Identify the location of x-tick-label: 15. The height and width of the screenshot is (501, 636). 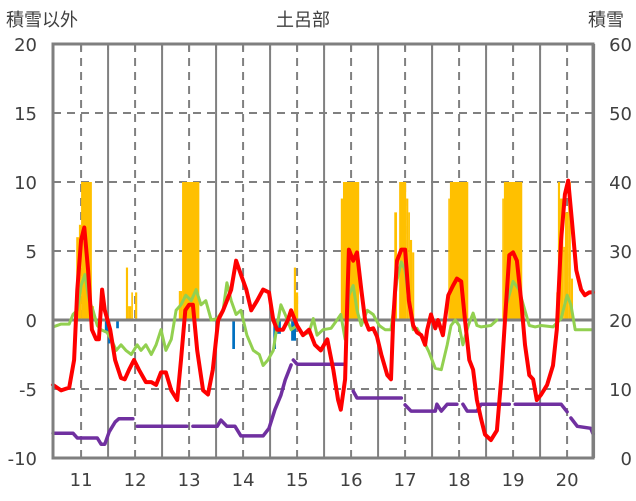
(297, 480).